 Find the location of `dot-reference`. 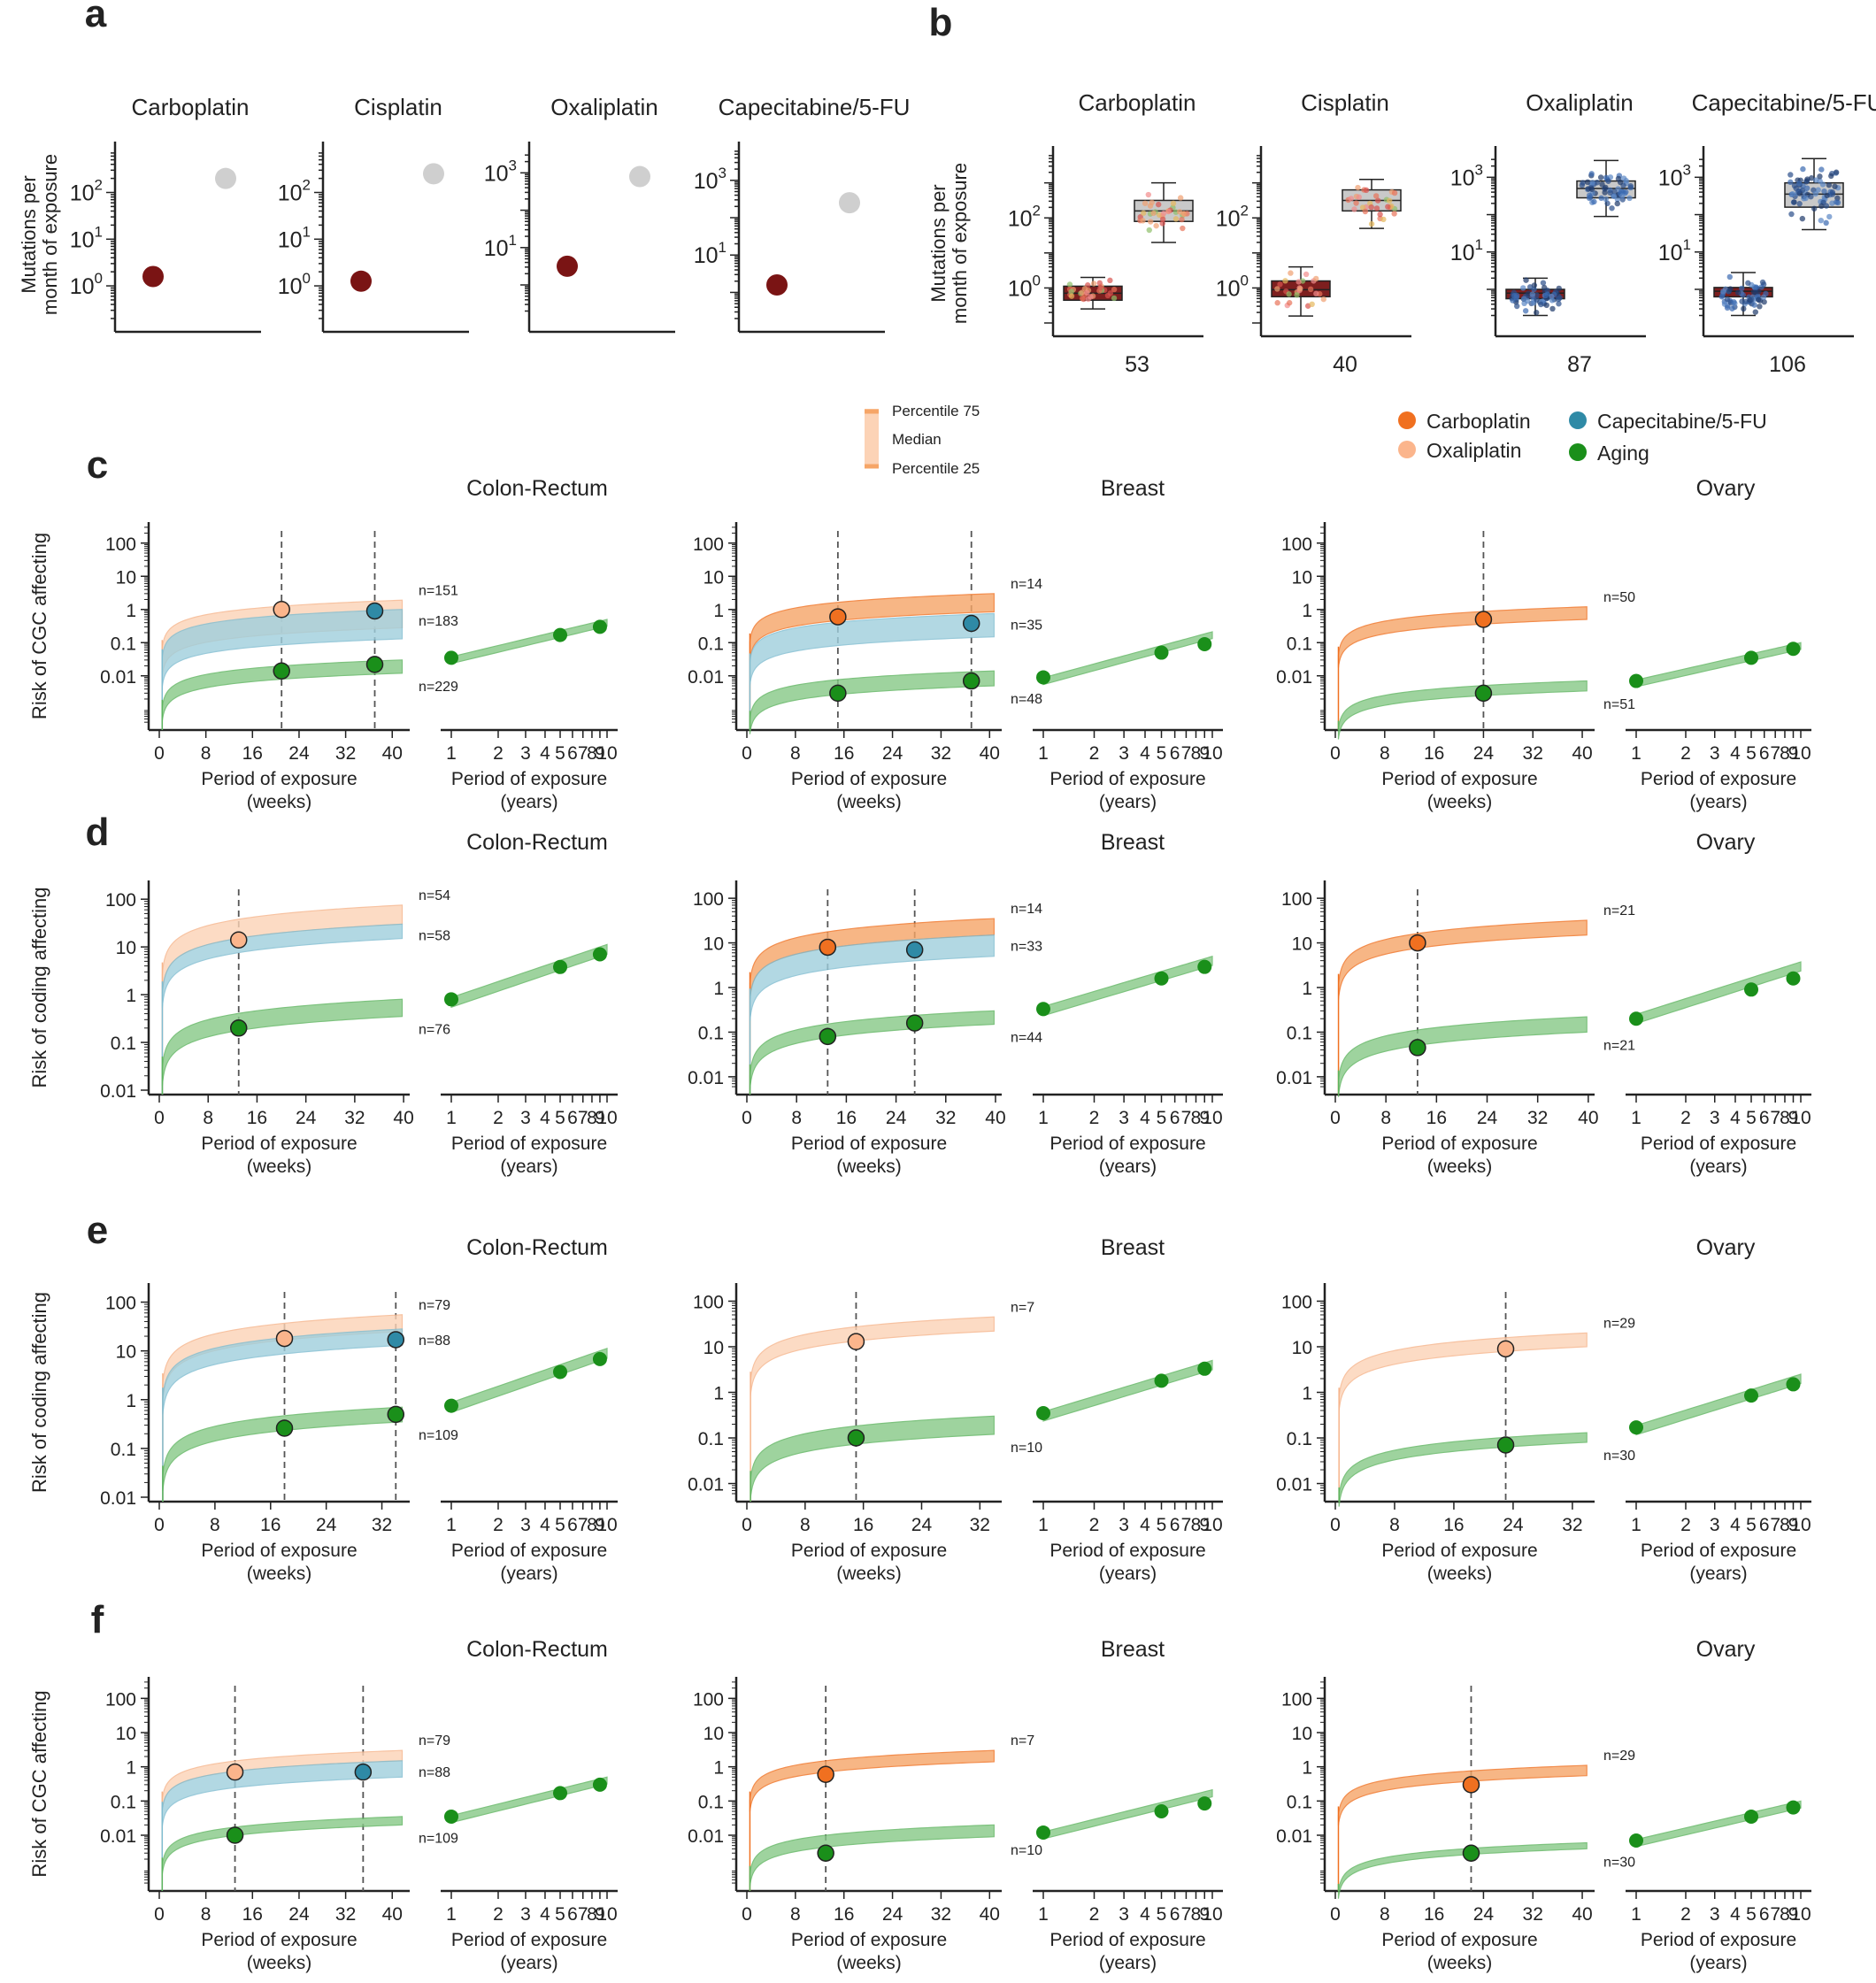

dot-reference is located at coordinates (434, 174).